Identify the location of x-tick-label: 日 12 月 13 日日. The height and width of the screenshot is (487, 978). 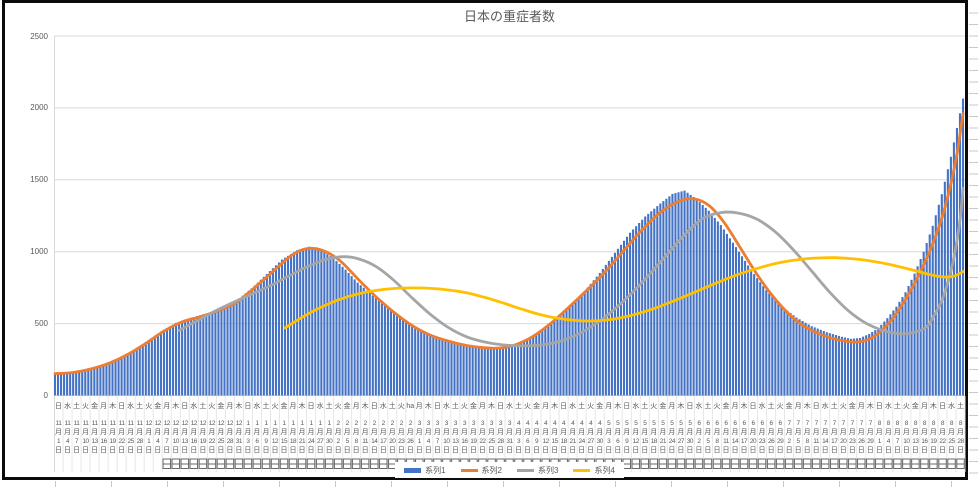
(184, 438).